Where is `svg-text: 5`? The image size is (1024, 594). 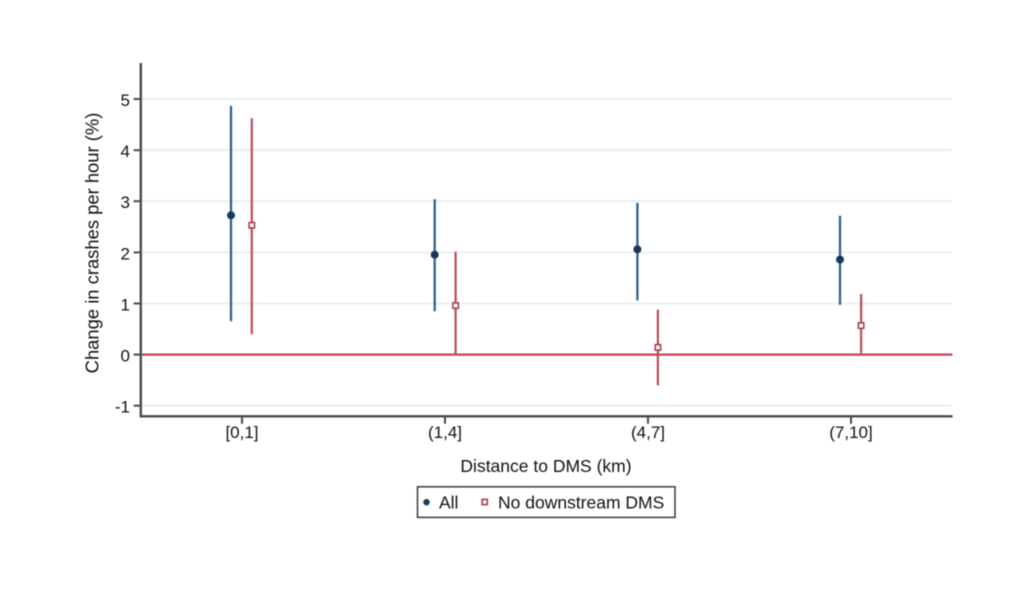
svg-text: 5 is located at coordinates (125, 100).